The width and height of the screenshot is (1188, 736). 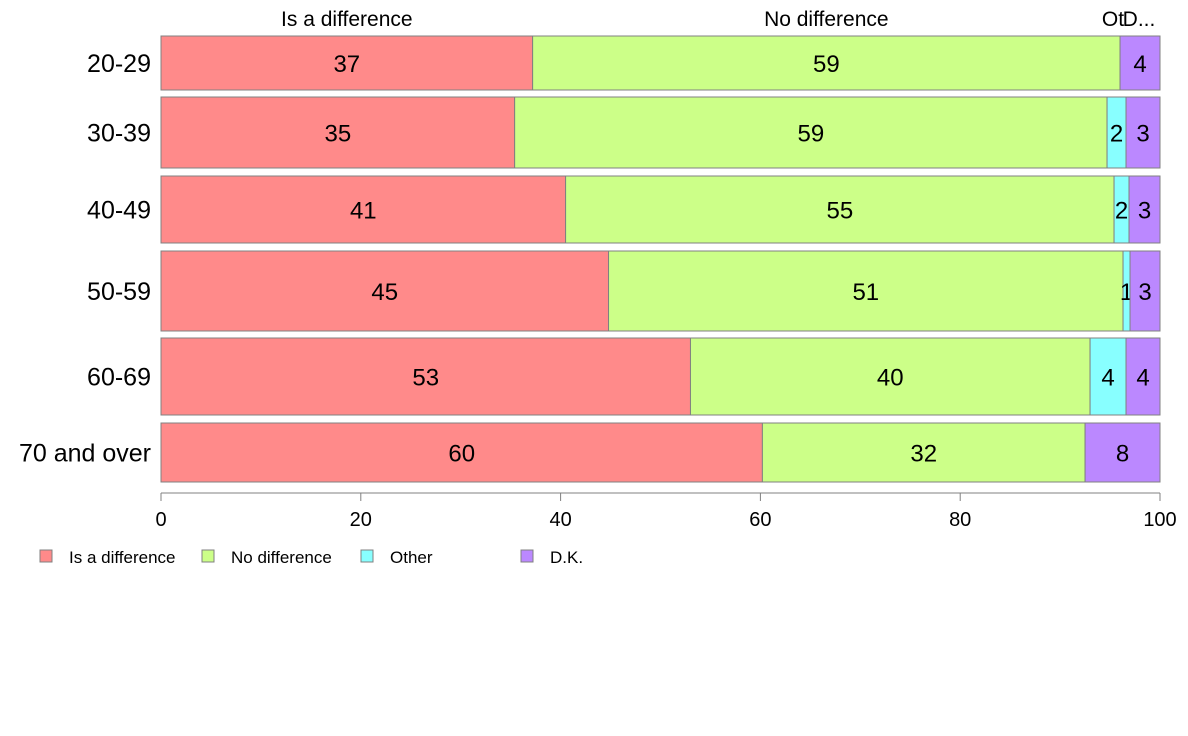 I want to click on data-label: 32, so click(x=923, y=454).